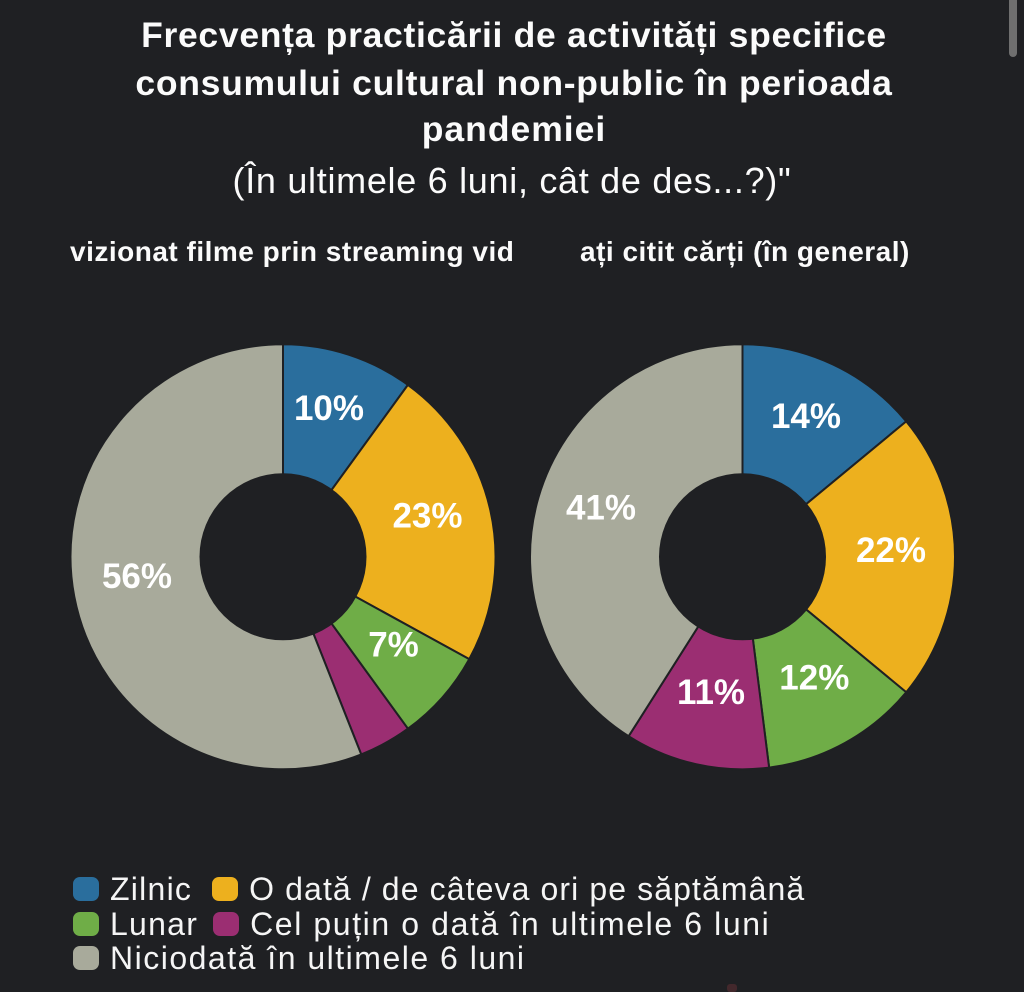  Describe the element at coordinates (806, 416) in the screenshot. I see `svg-text: 14%` at that location.